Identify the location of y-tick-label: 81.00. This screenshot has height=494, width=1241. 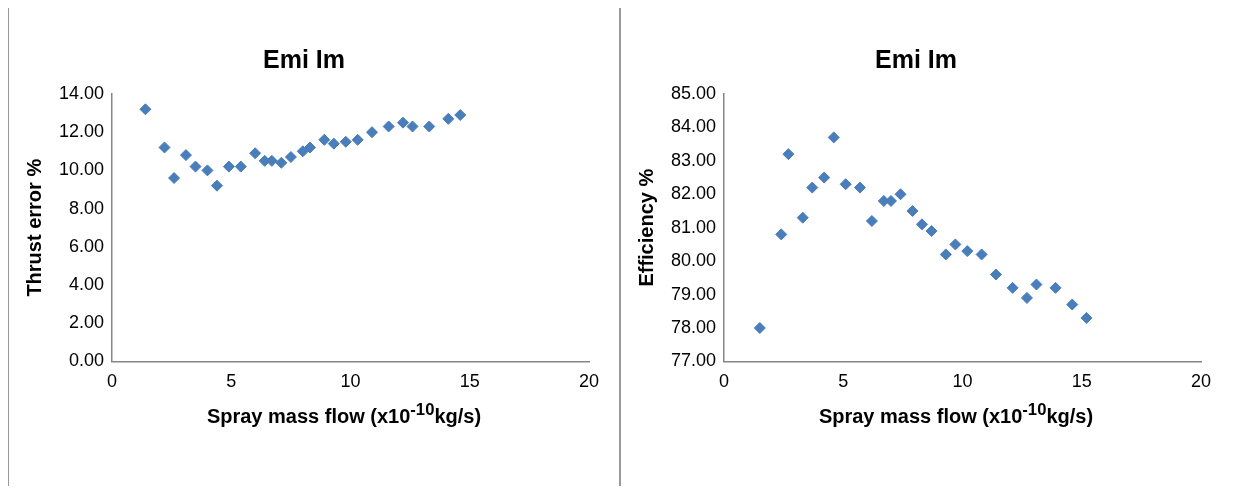
(694, 226).